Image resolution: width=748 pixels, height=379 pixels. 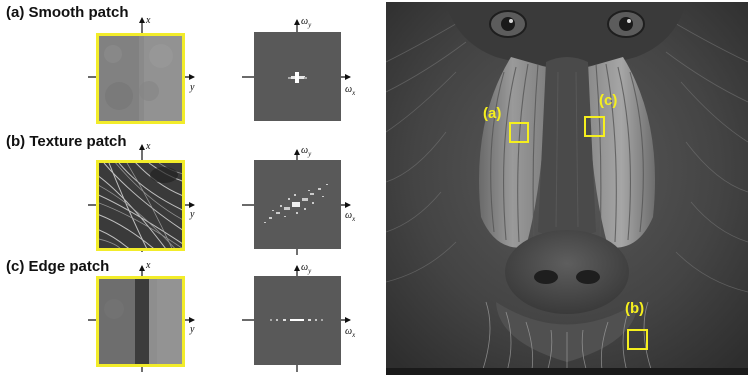 What do you see at coordinates (635, 308) in the screenshot?
I see `region-b-label: (b)` at bounding box center [635, 308].